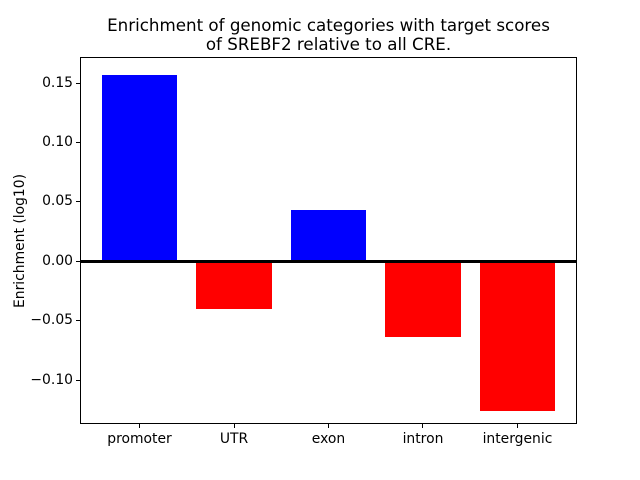 The height and width of the screenshot is (480, 640). I want to click on x-tick-label-exon: exon, so click(328, 439).